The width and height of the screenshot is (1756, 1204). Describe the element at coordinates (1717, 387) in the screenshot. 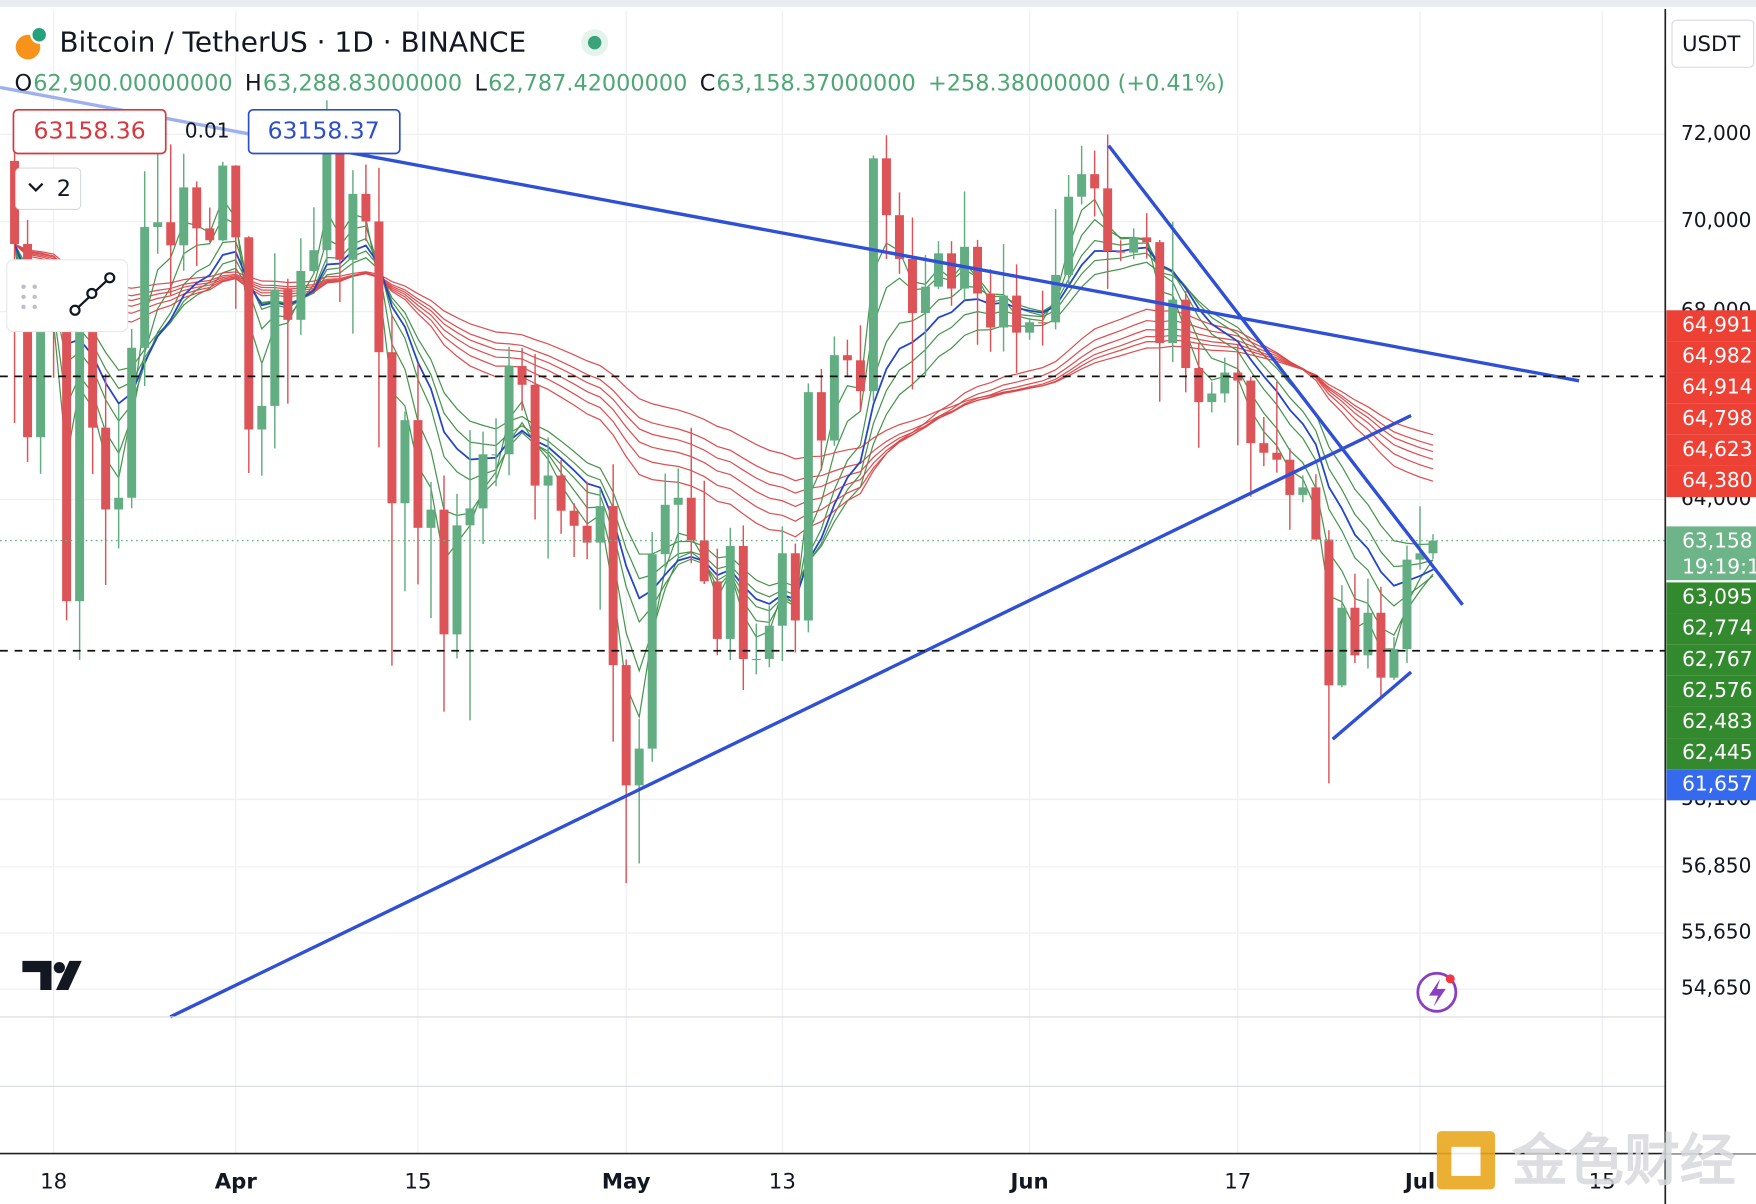

I see `price-tag-label: 64,914` at that location.